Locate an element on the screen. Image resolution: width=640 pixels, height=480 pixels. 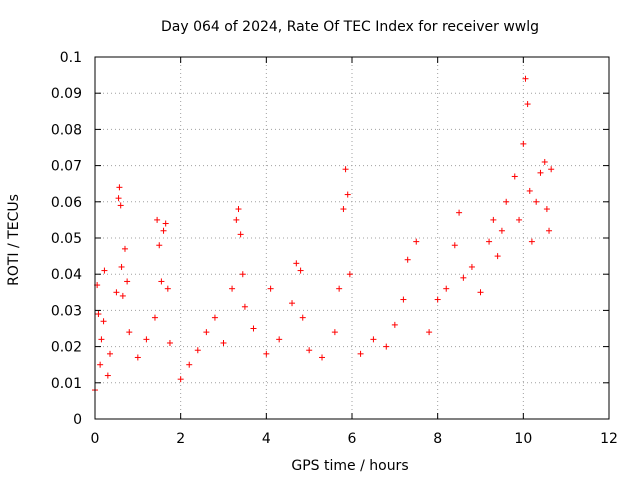
x-tick-label: 12 is located at coordinates (609, 439).